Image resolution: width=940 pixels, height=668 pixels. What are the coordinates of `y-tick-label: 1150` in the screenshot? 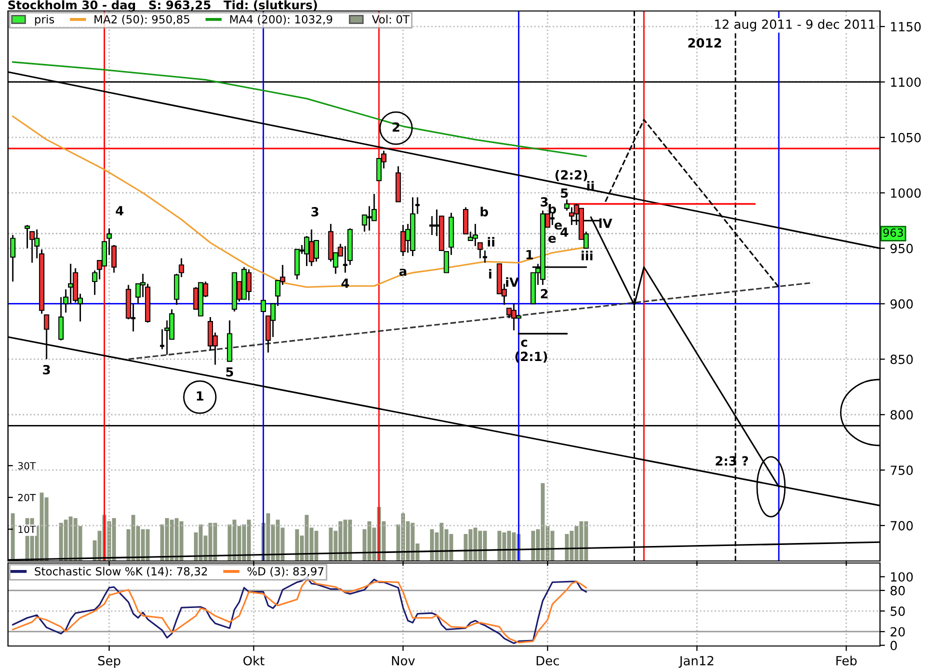 It's located at (906, 27).